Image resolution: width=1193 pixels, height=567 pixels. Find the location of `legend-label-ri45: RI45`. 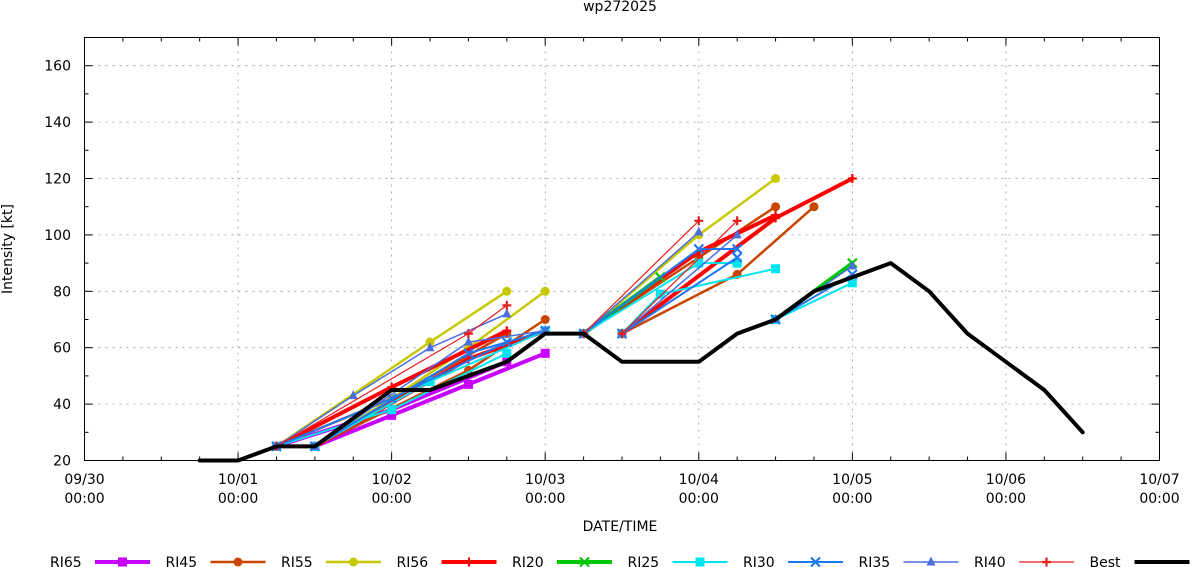

legend-label-ri45: RI45 is located at coordinates (182, 561).